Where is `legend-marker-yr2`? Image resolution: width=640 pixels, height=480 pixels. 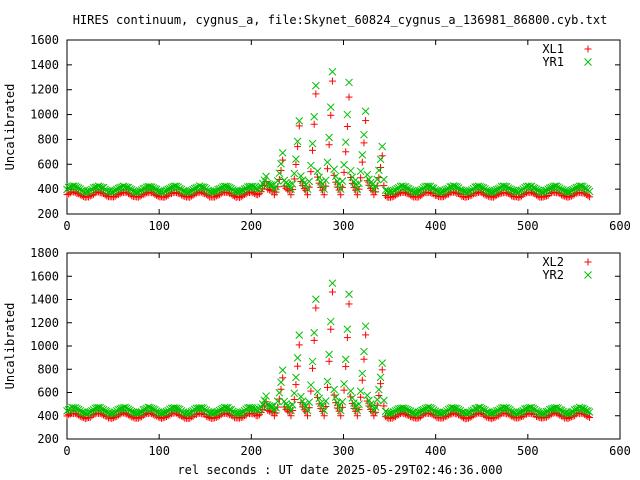 legend-marker-yr2 is located at coordinates (588, 275).